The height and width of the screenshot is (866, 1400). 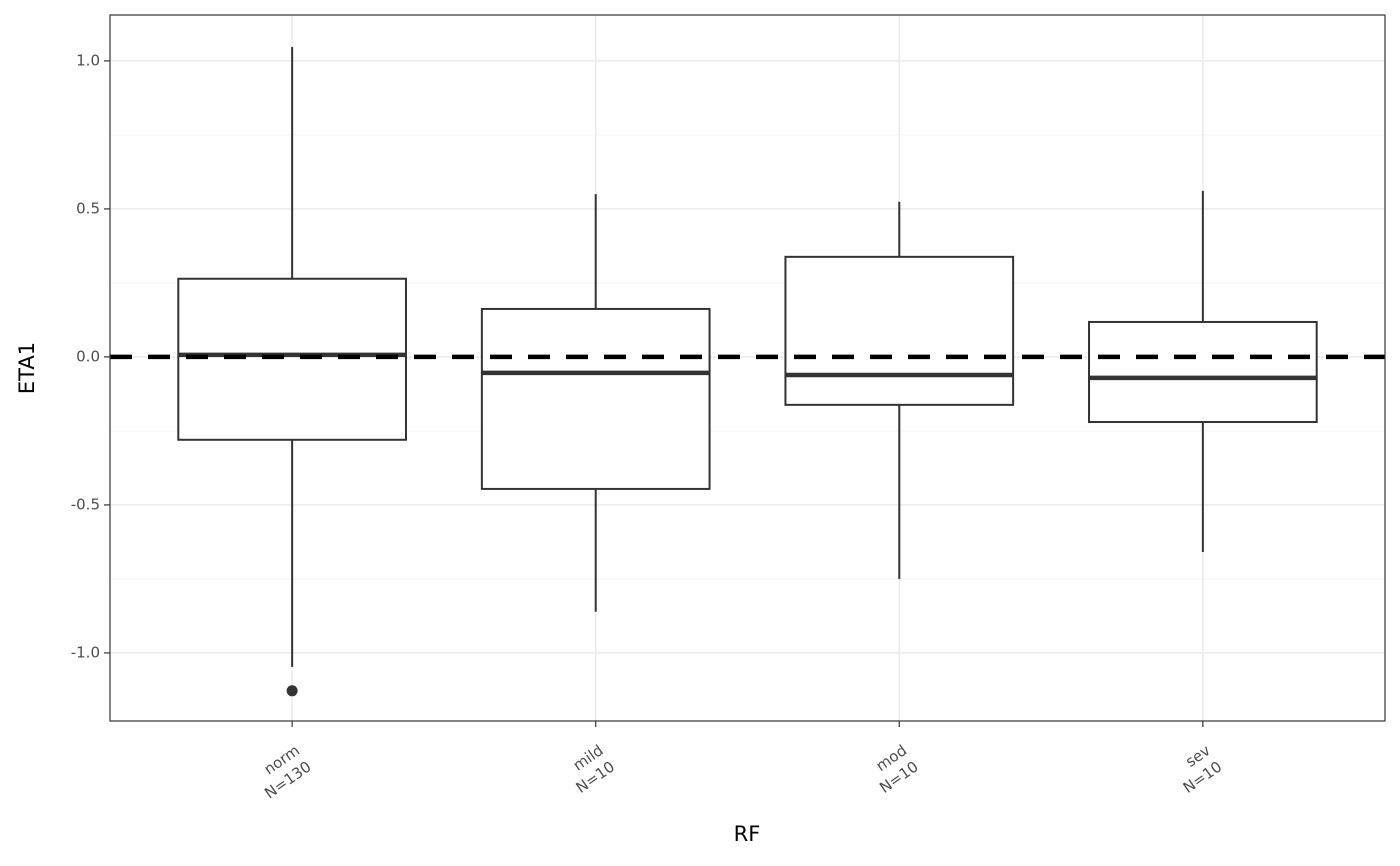 I want to click on x-axis-title: RF, so click(x=747, y=834).